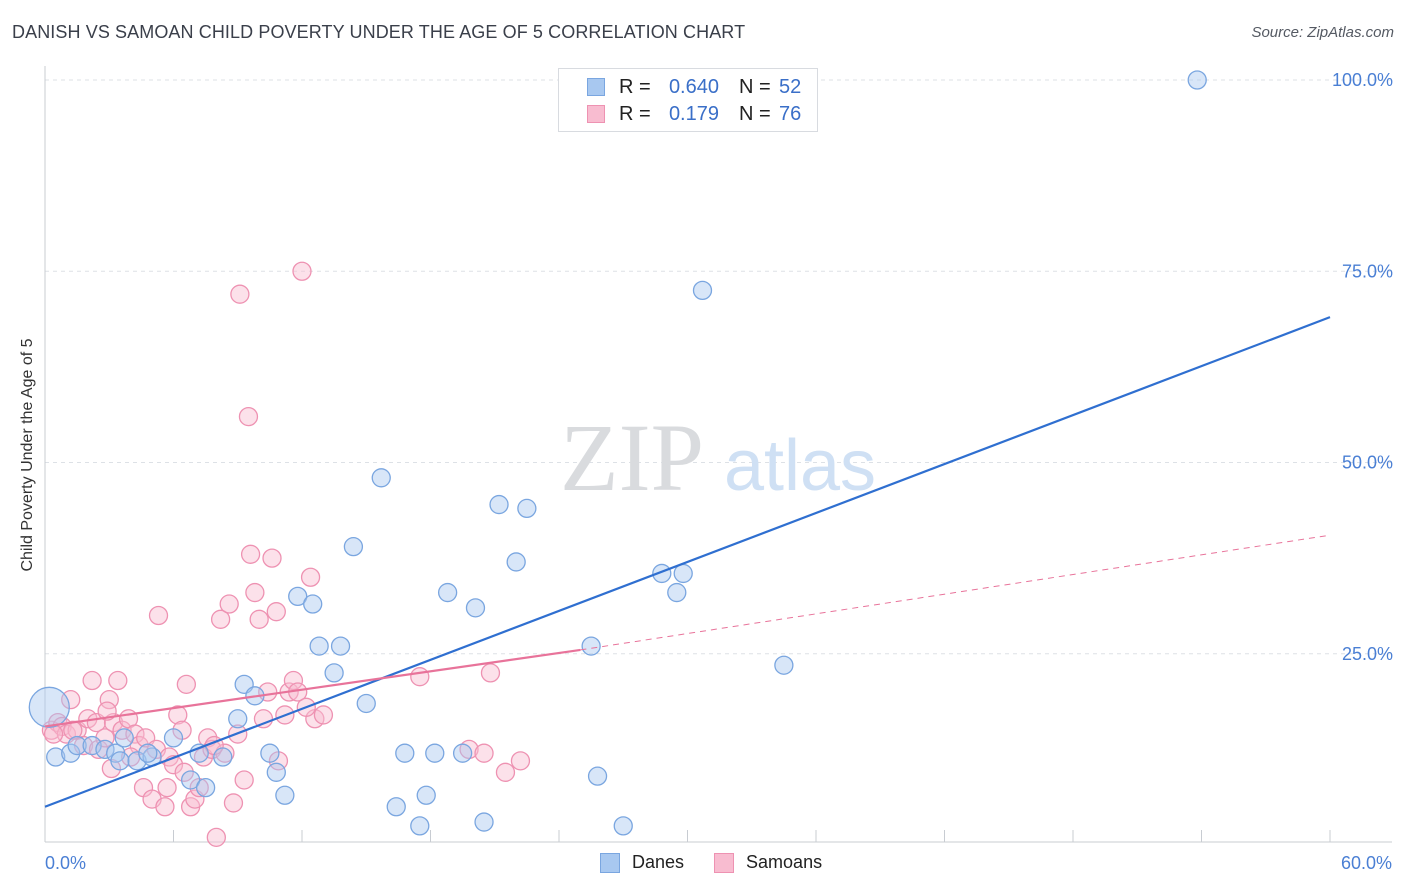 The image size is (1406, 892). What do you see at coordinates (1362, 80) in the screenshot?
I see `y-tick-label: 100.0%` at bounding box center [1362, 80].